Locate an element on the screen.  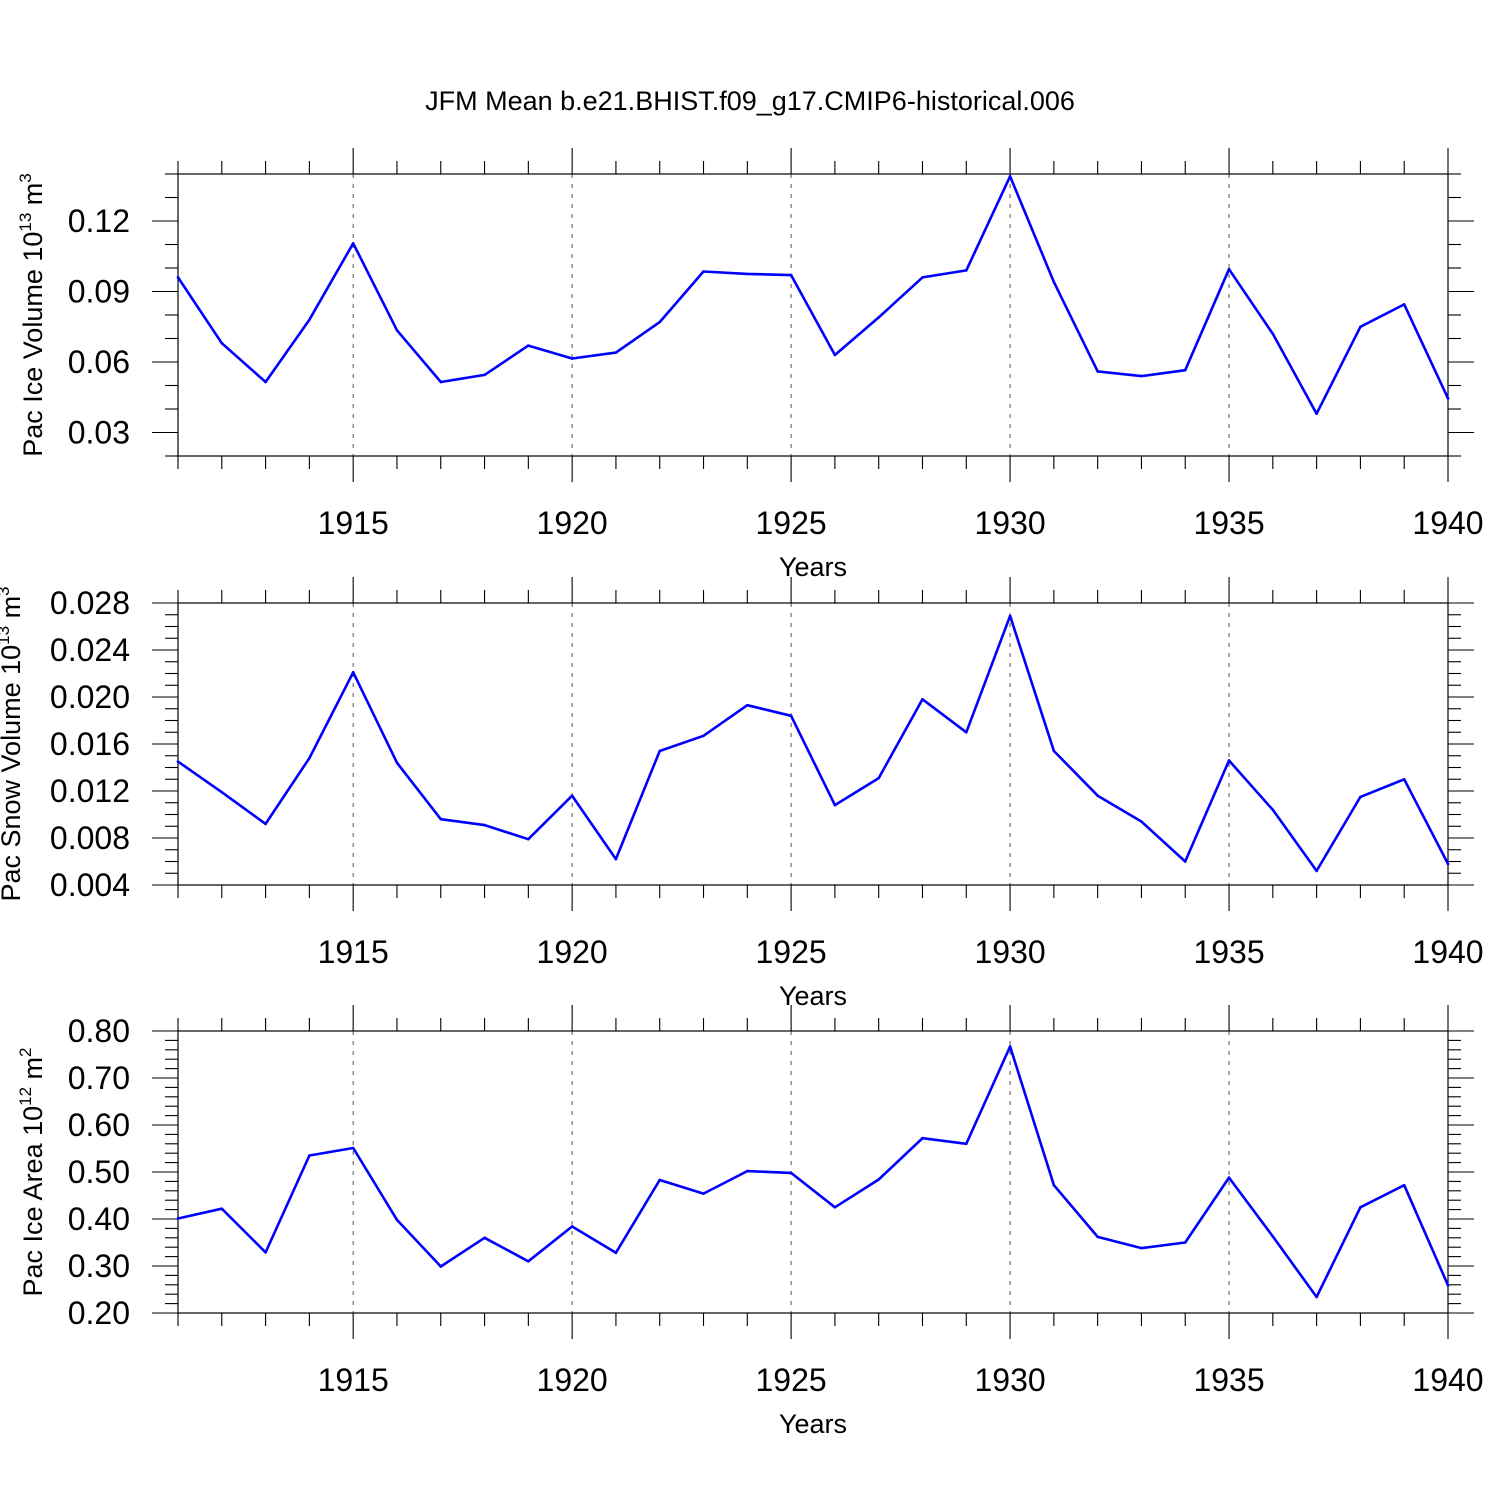
y-tick-label-0-5: 0.50 is located at coordinates (99, 1172).